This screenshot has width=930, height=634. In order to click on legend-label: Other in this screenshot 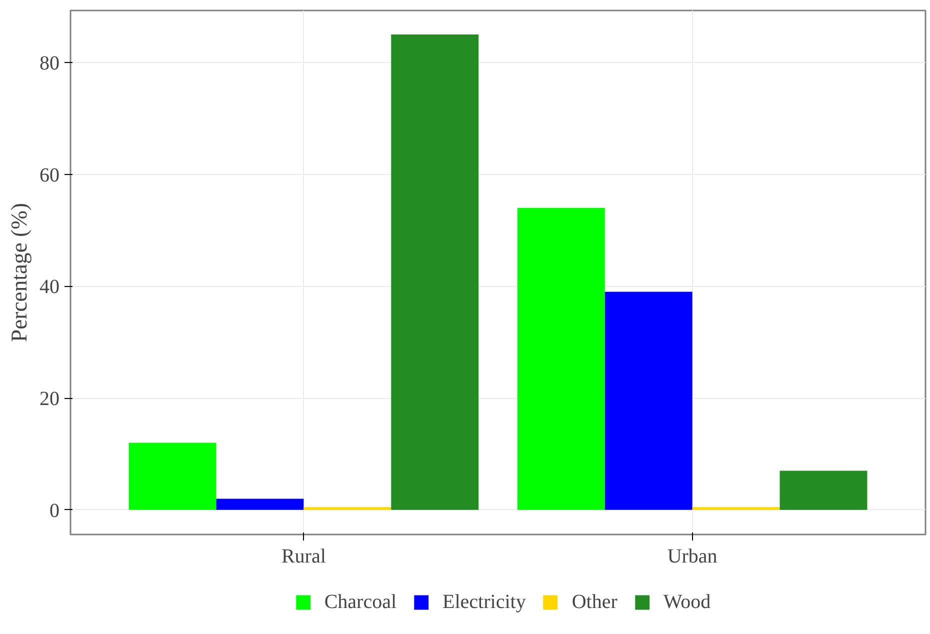, I will do `click(595, 602)`.